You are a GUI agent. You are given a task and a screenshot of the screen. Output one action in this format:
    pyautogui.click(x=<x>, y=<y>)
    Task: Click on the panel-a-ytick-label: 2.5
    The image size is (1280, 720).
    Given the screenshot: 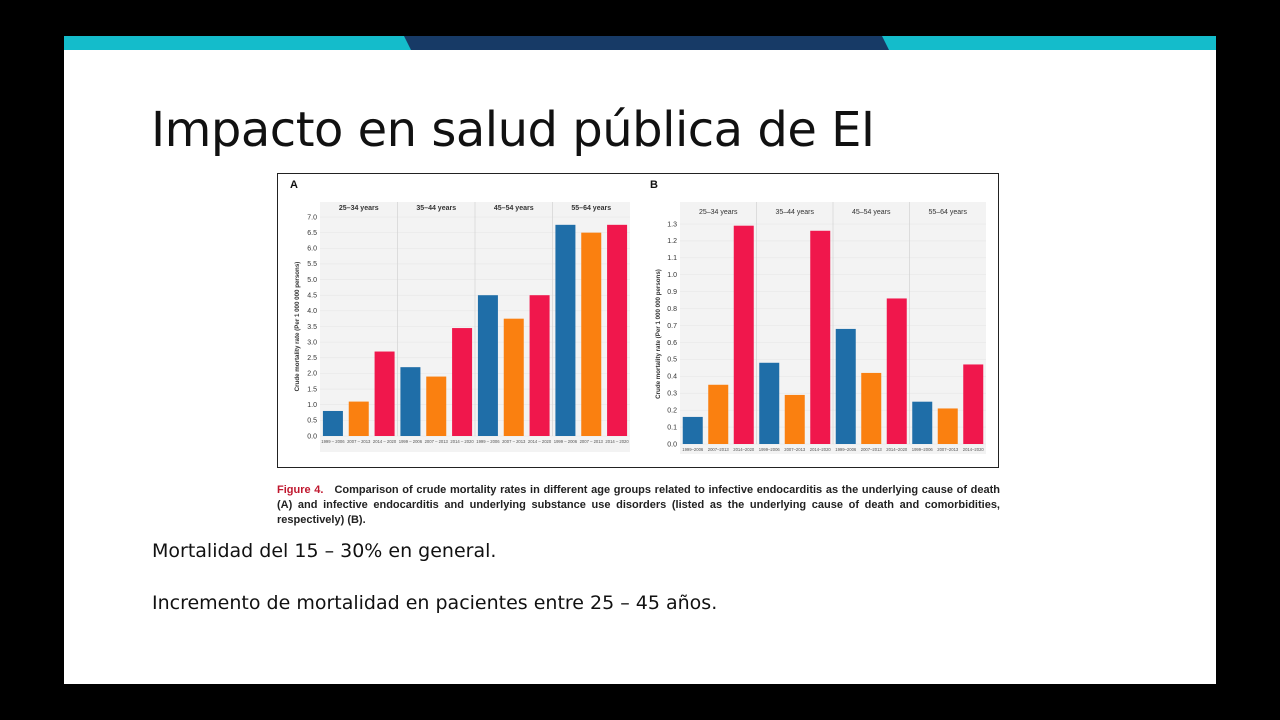 What is the action you would take?
    pyautogui.click(x=312, y=358)
    